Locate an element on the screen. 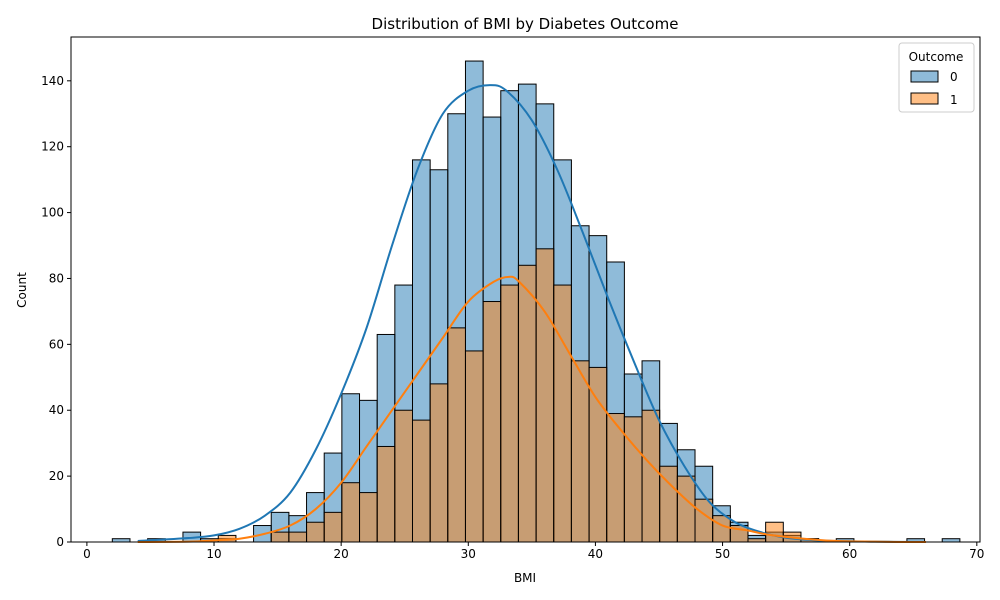  x-tick-label: 60 is located at coordinates (849, 554).